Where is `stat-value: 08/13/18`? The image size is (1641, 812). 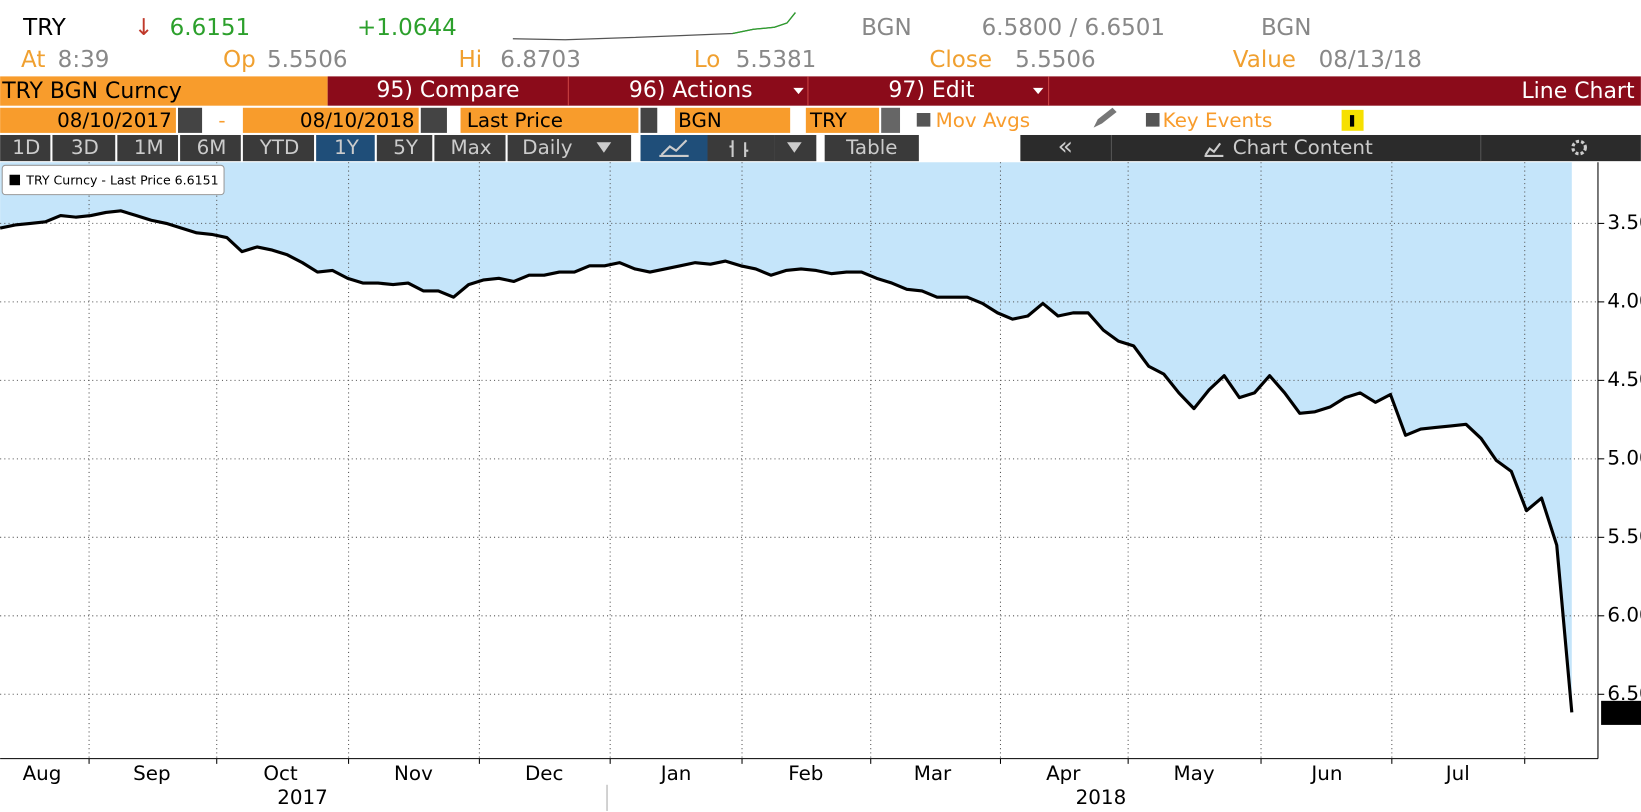 stat-value: 08/13/18 is located at coordinates (1370, 60).